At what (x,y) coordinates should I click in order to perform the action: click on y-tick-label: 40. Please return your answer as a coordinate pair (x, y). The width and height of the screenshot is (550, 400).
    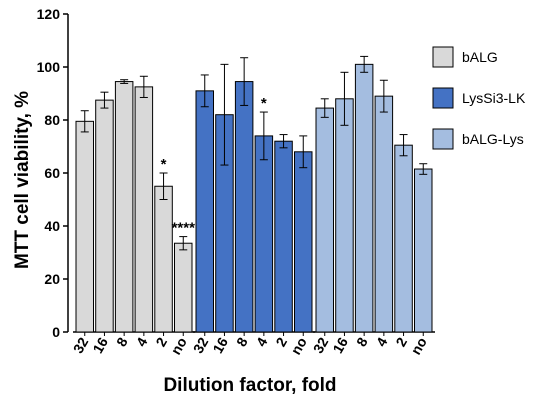
    Looking at the image, I should click on (52, 226).